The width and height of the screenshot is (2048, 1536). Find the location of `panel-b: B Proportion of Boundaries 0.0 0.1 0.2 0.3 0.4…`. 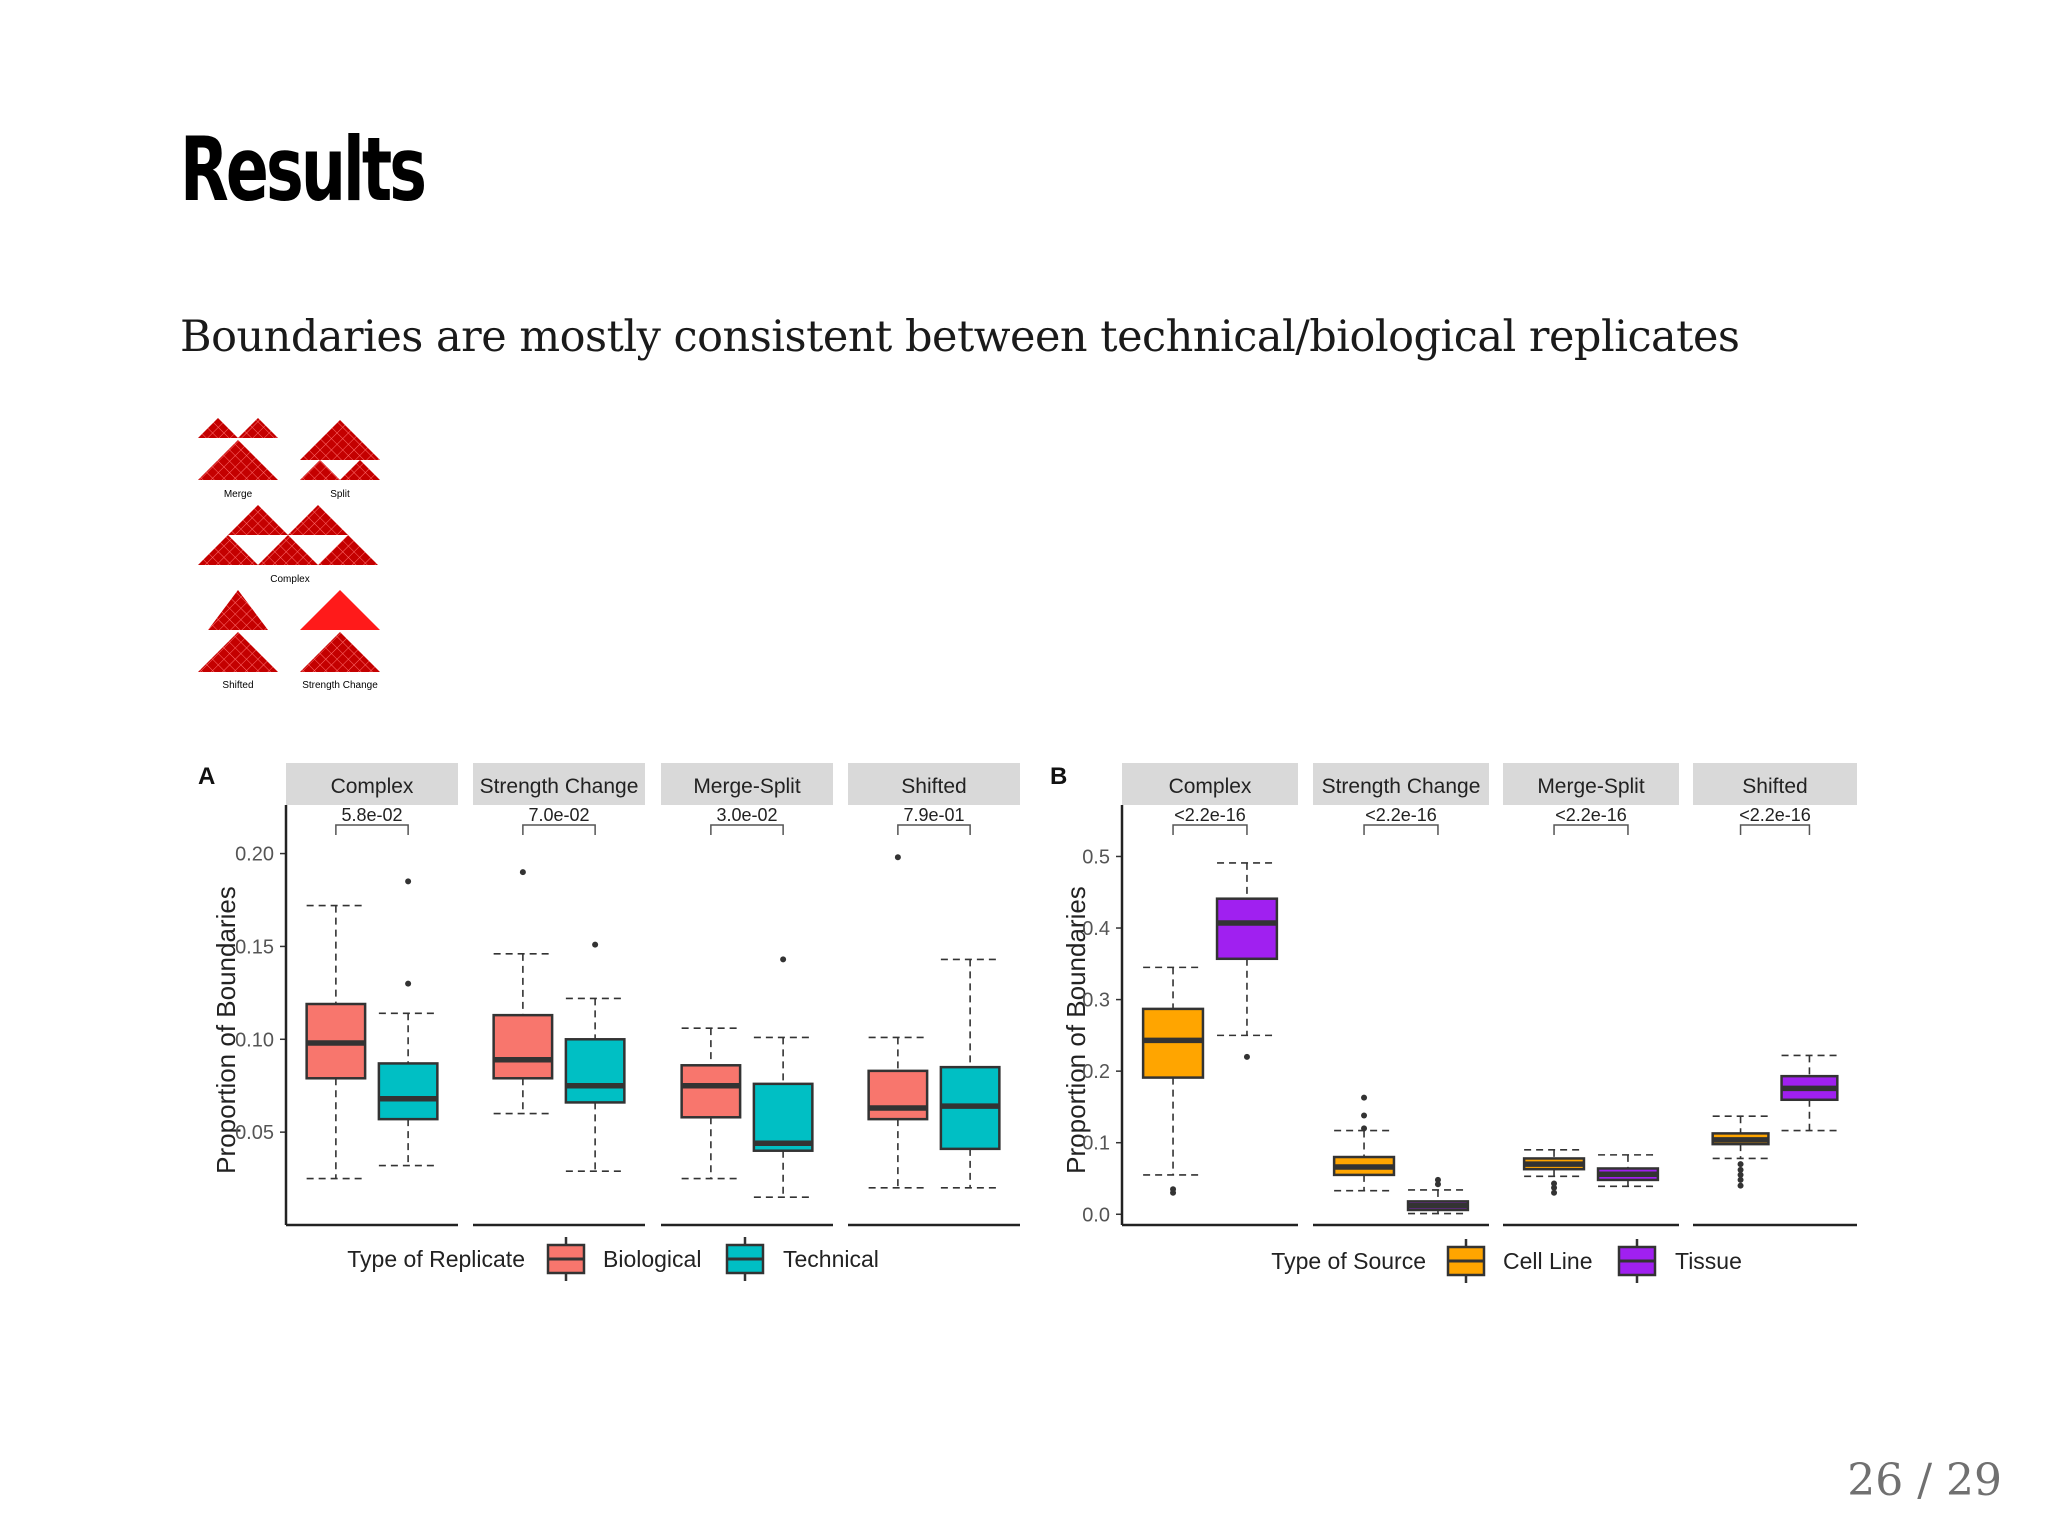

panel-b: B Proportion of Boundaries 0.0 0.1 0.2 0.3 0.4… is located at coordinates (1453, 1023).